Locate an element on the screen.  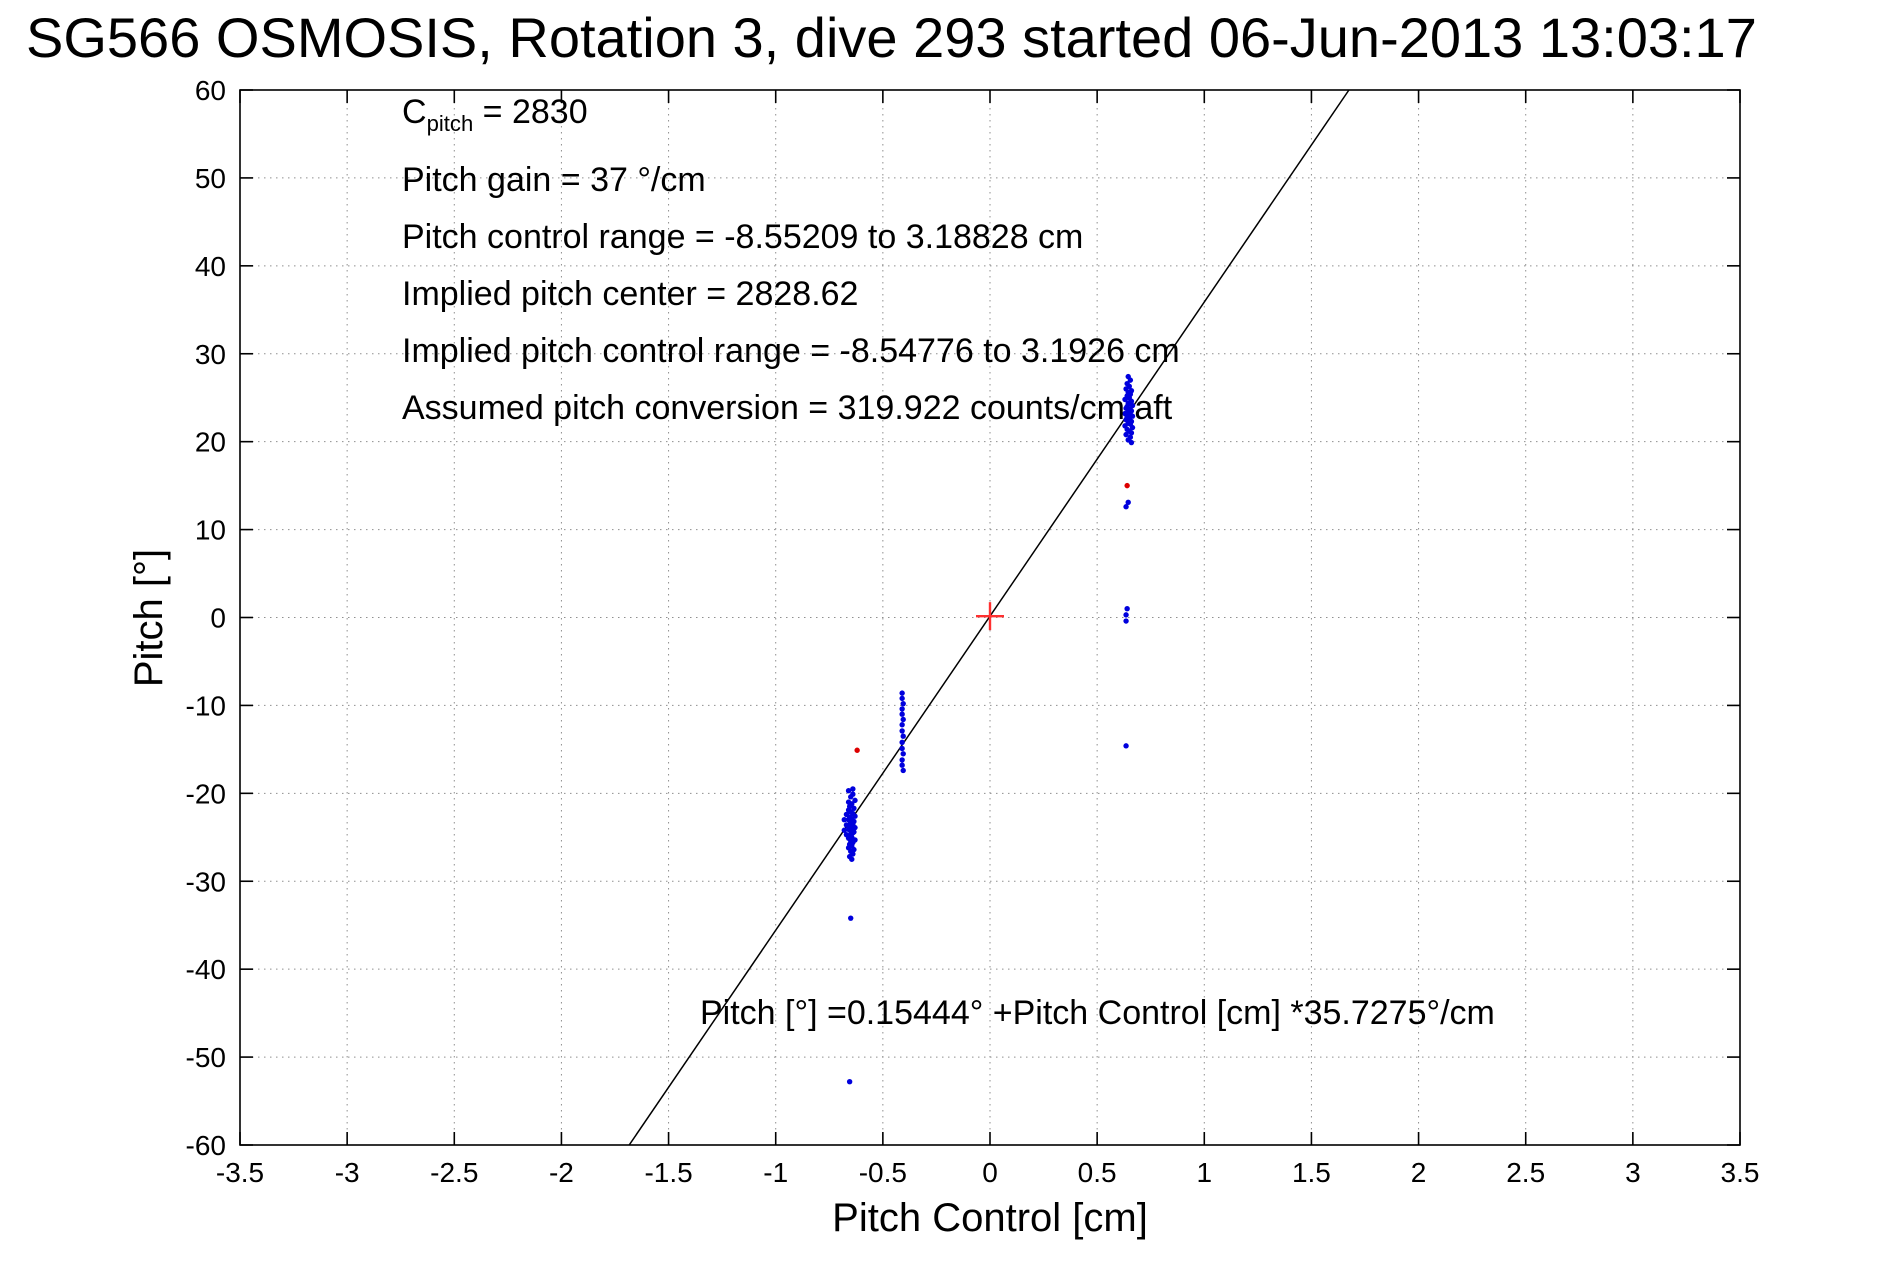
y-tick-label: -10 is located at coordinates (206, 705).